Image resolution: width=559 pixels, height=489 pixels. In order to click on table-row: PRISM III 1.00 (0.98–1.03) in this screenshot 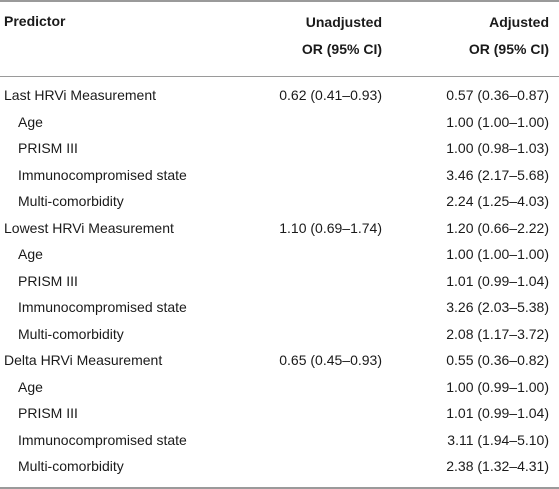, I will do `click(279, 148)`.